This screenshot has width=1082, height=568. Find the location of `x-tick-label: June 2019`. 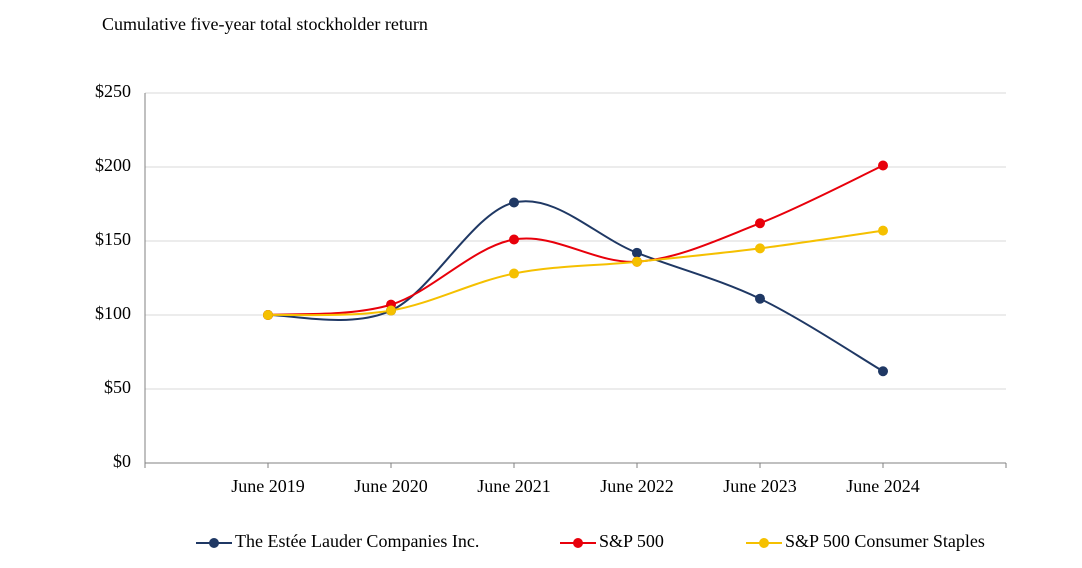

x-tick-label: June 2019 is located at coordinates (268, 486).